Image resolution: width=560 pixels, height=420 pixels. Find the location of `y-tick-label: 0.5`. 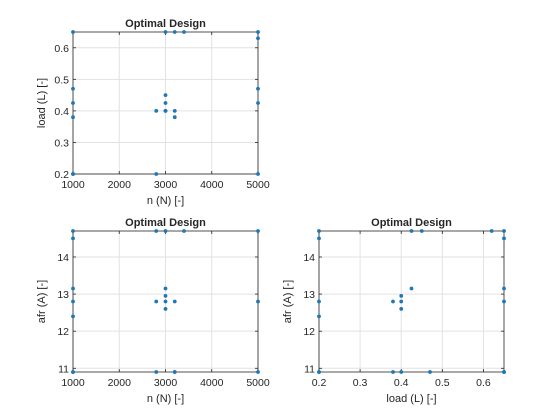

y-tick-label: 0.5 is located at coordinates (61, 80).